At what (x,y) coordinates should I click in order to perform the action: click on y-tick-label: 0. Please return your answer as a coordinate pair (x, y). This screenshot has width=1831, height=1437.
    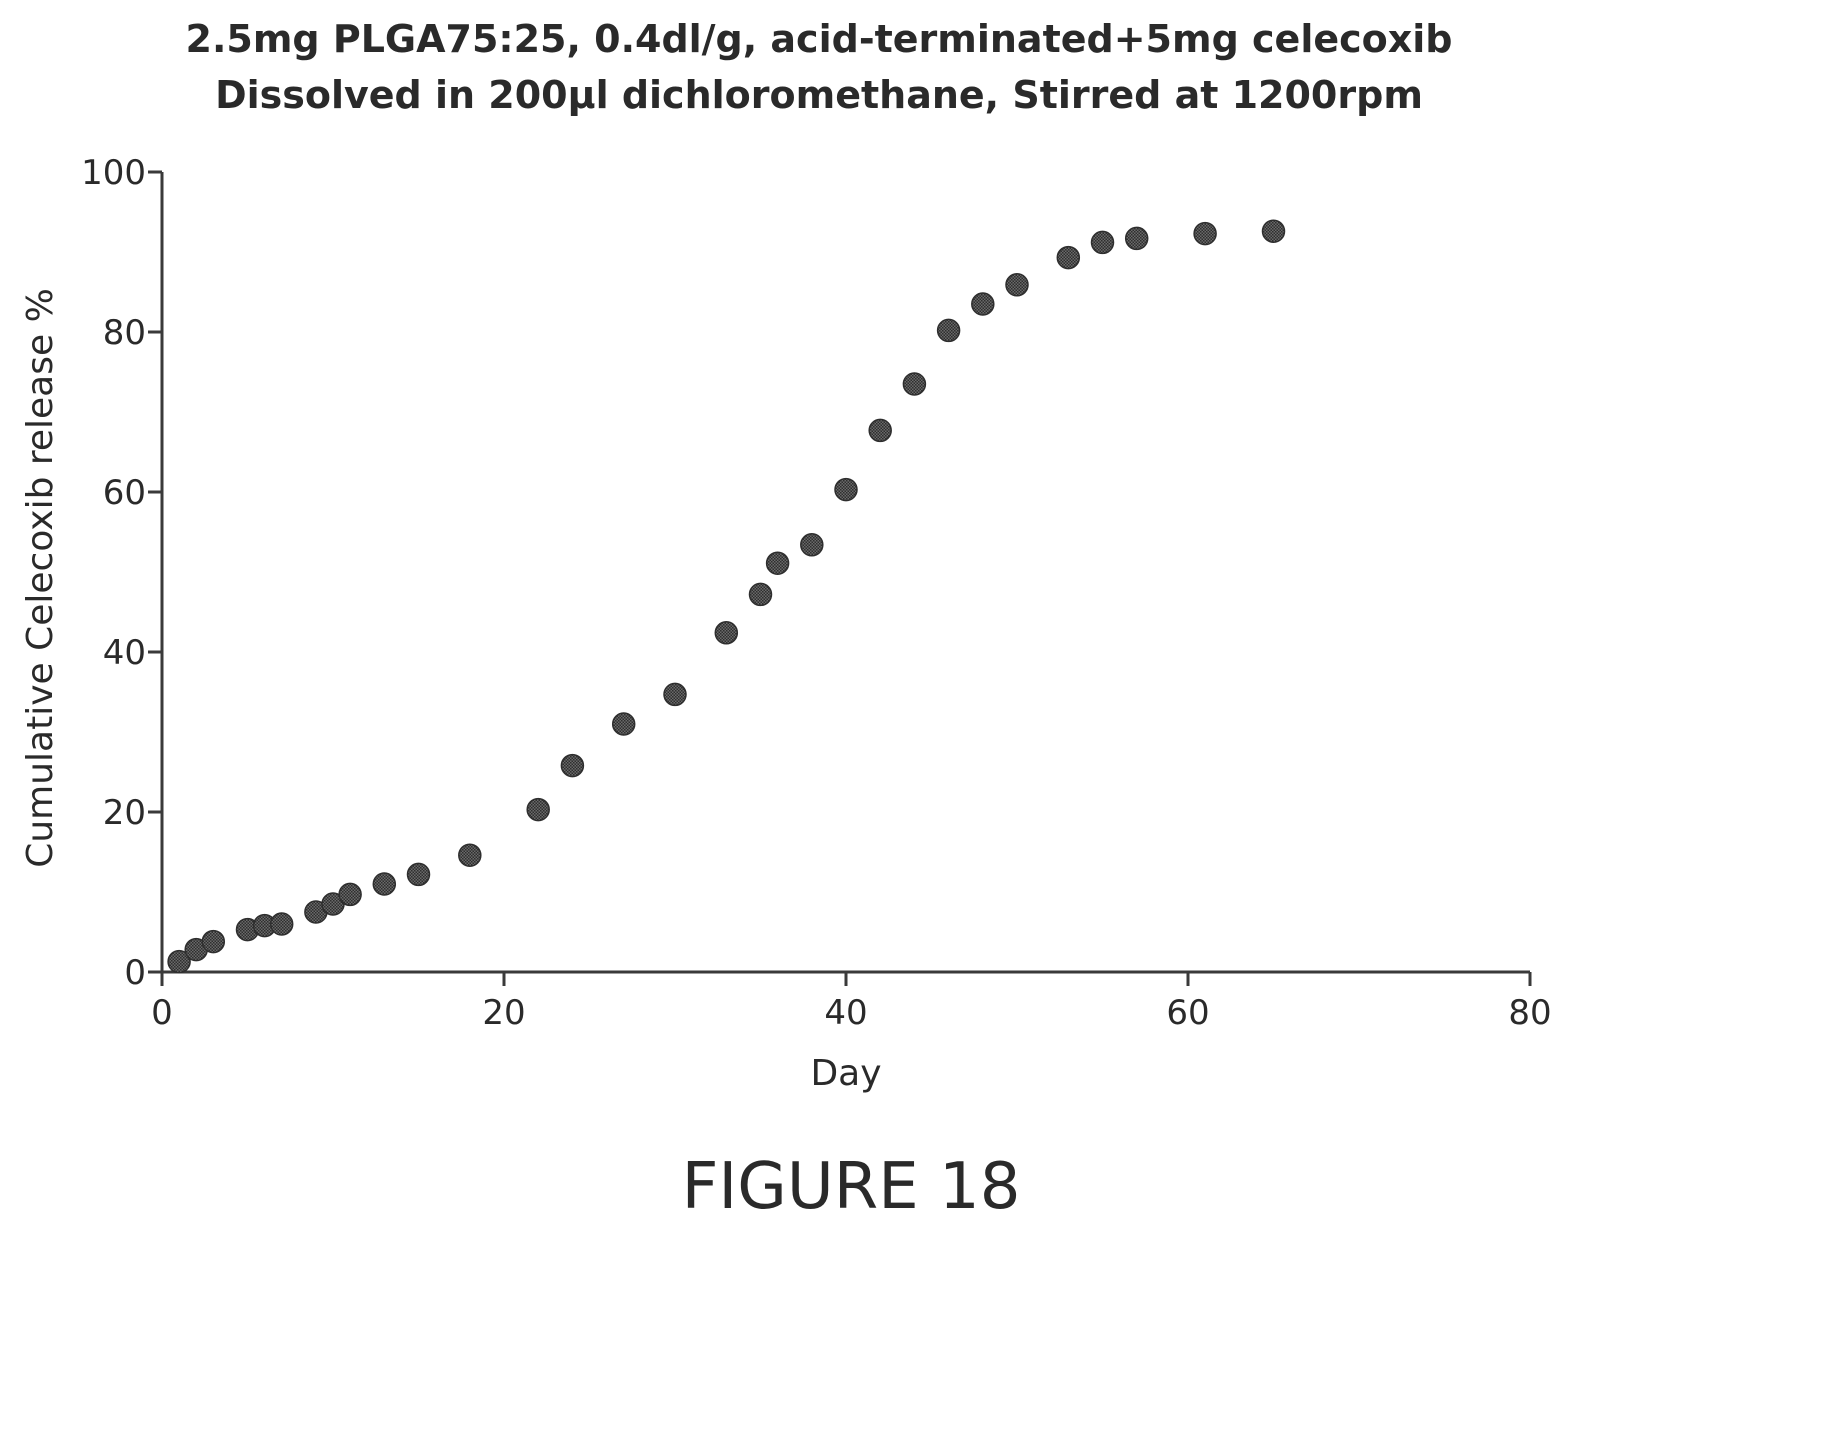
    Looking at the image, I should click on (135, 973).